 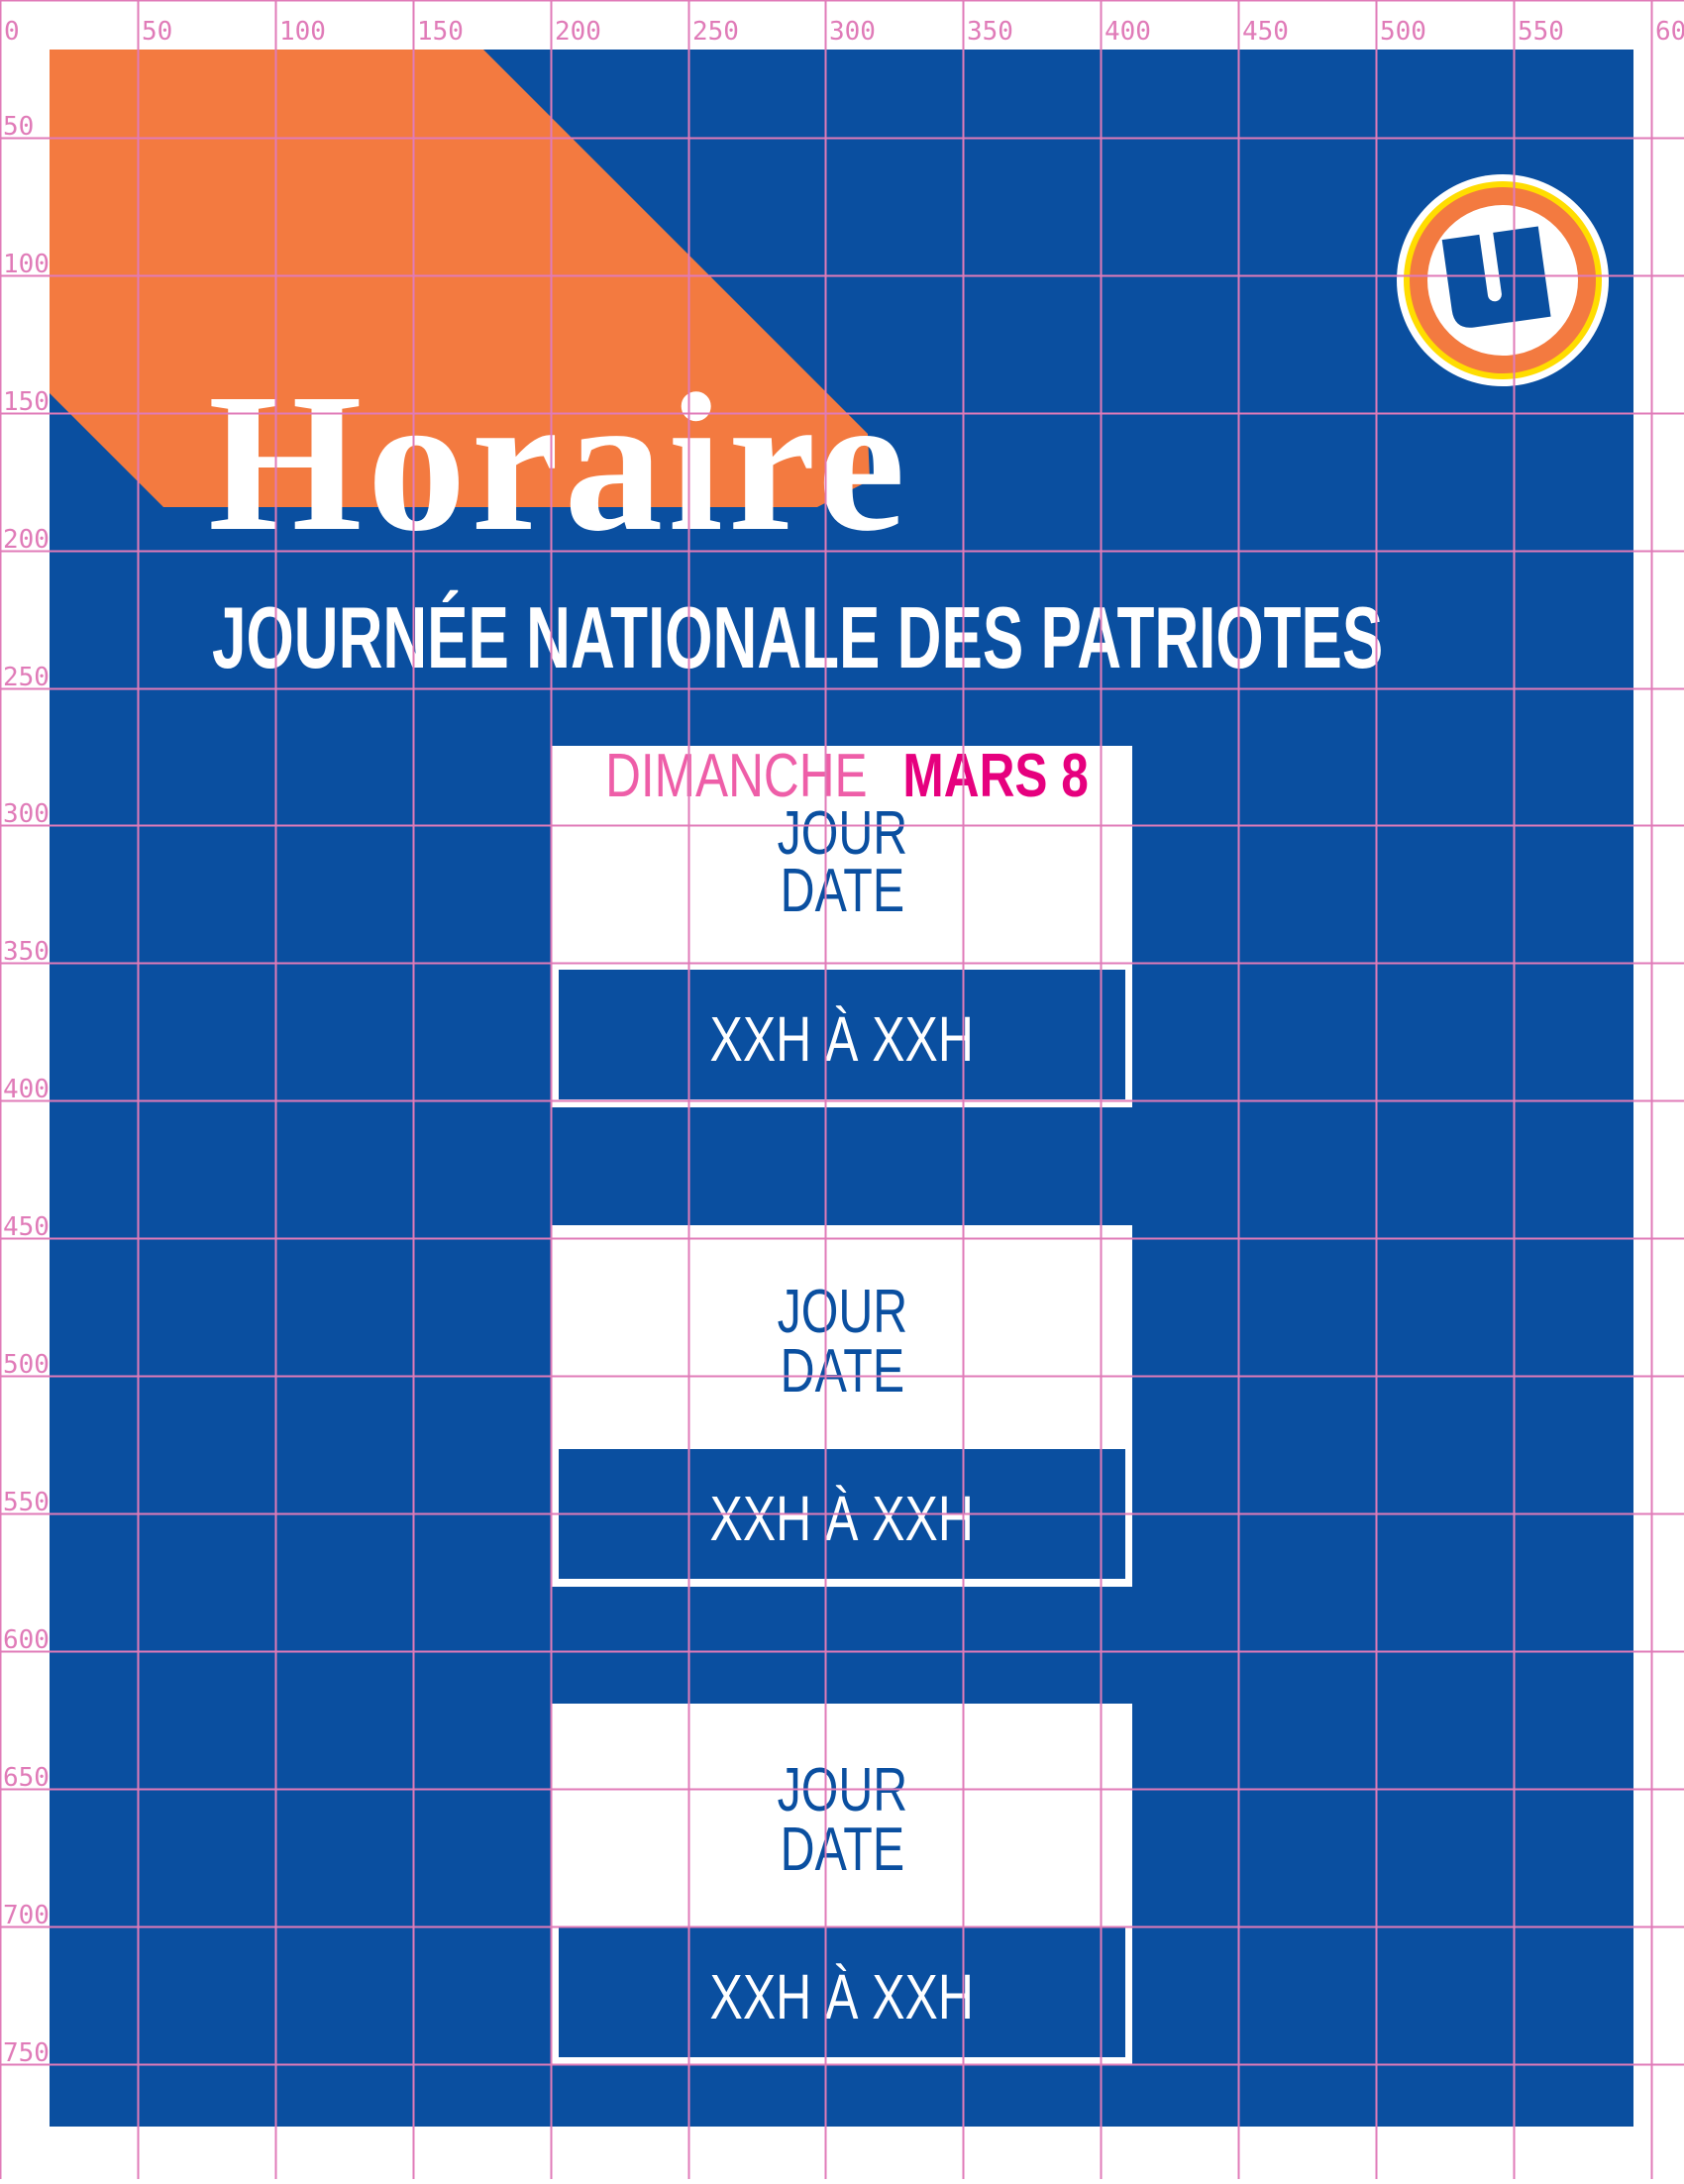 I want to click on schedule-card-3: JOUR DATE XXH À XXH, so click(x=842, y=1884).